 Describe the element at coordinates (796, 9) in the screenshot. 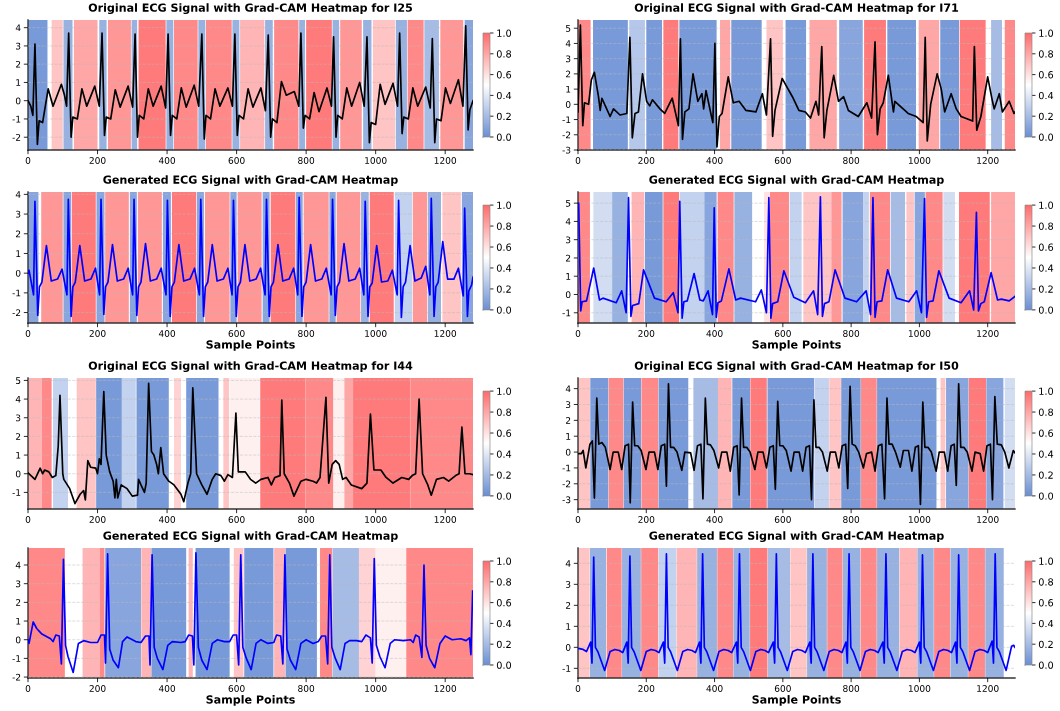

I see `chart-title: Original ECG Signal with Grad-CAM Heatmap for I71` at that location.